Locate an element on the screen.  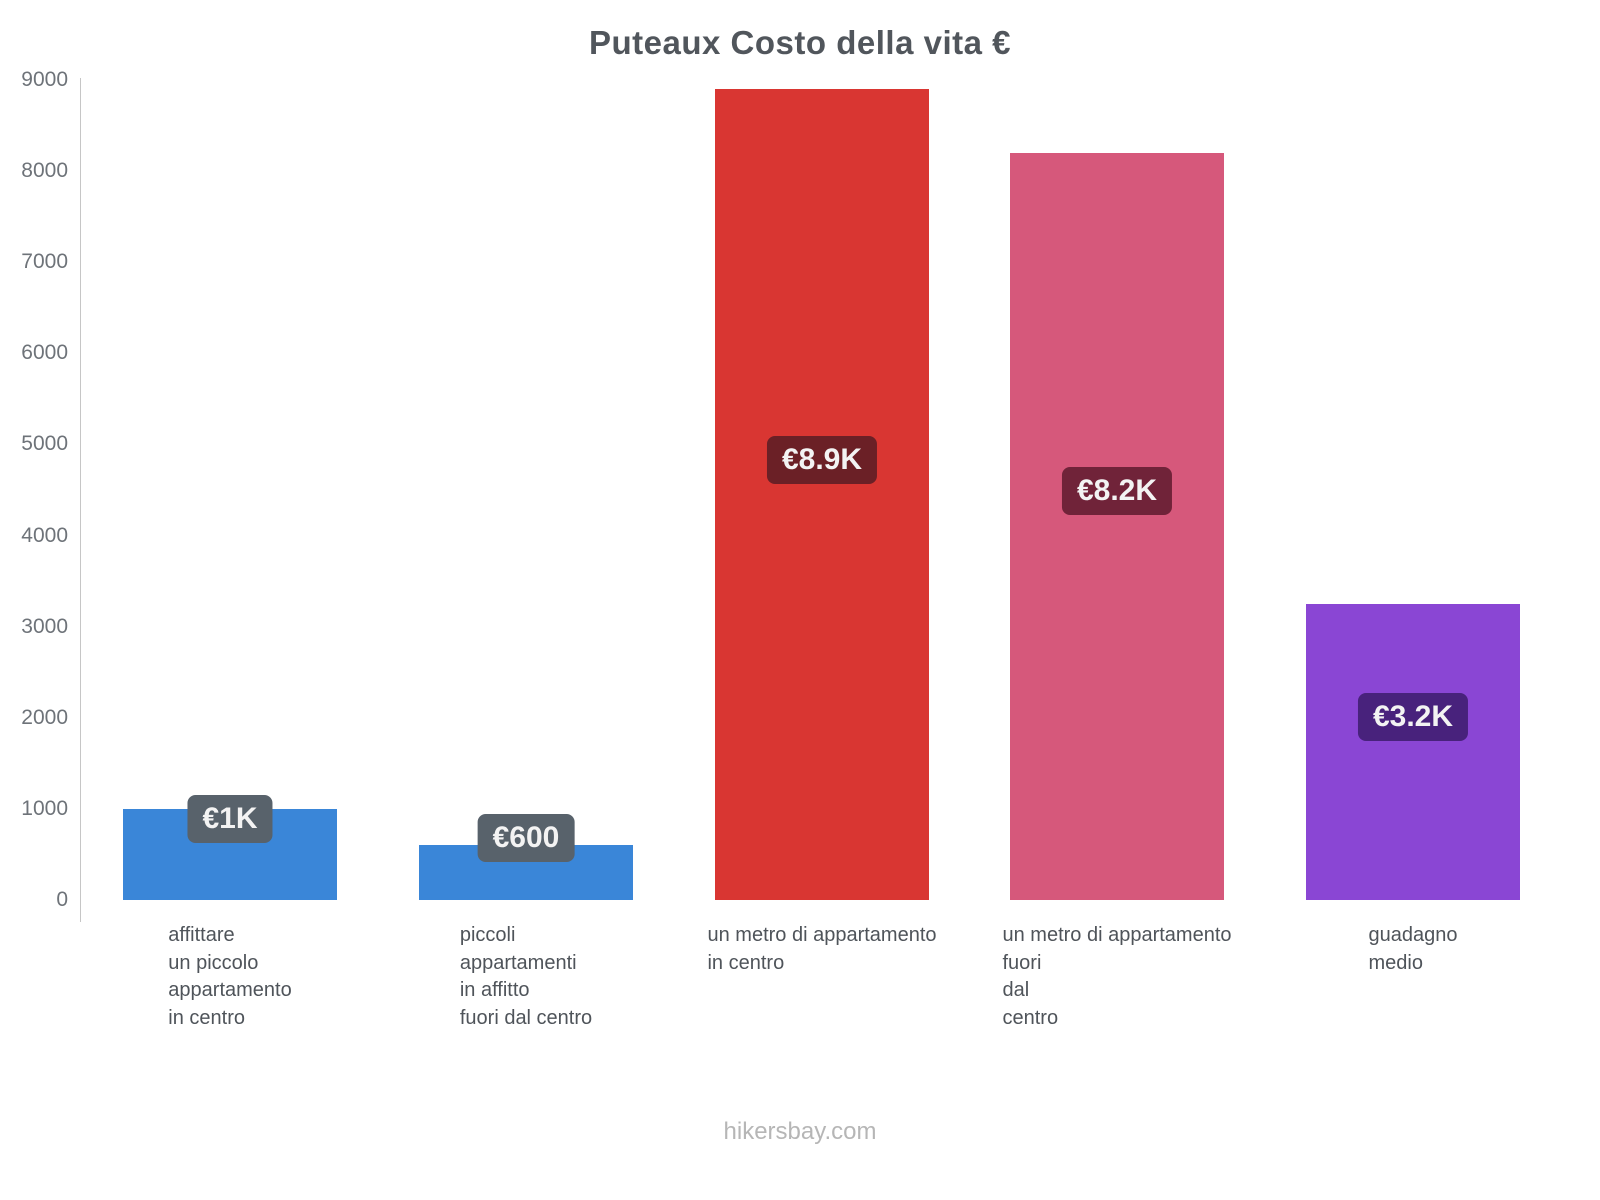
x-tick-label: guadagno medio is located at coordinates (1413, 949).